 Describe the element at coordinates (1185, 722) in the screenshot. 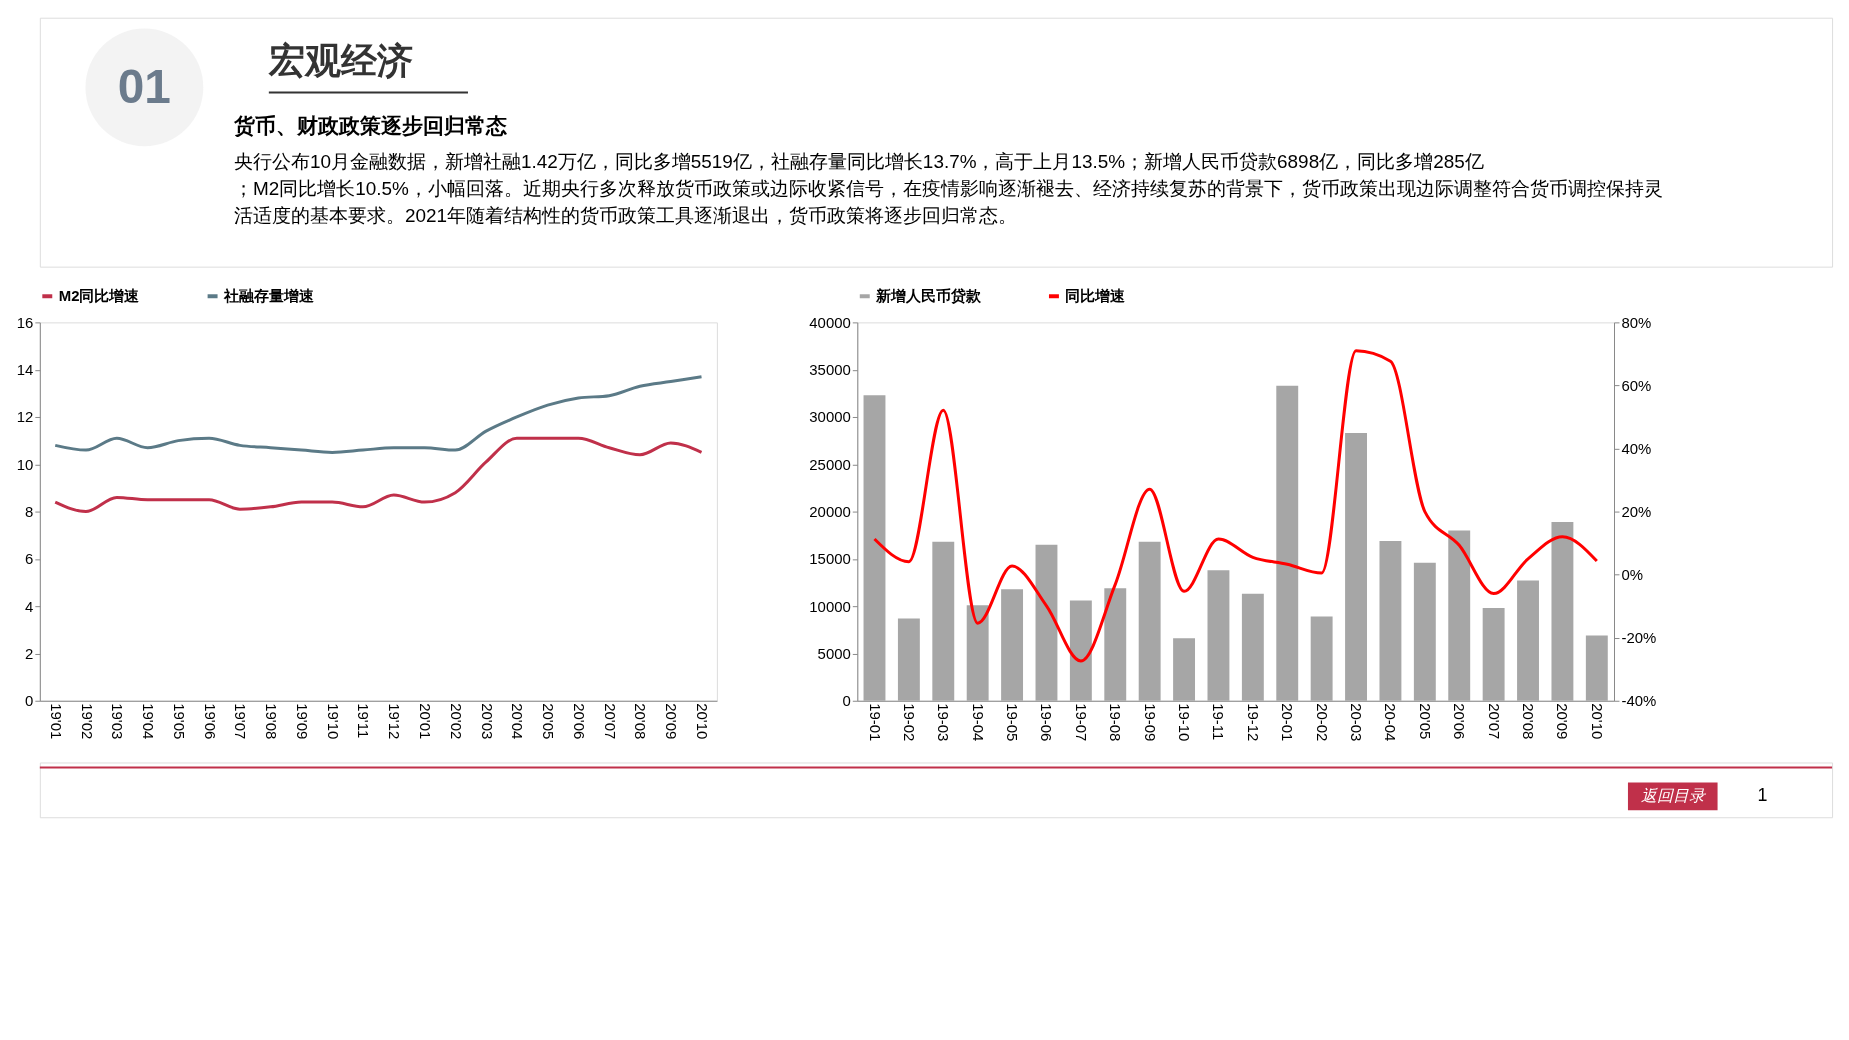

I see `x-tick-label: 19-10` at that location.